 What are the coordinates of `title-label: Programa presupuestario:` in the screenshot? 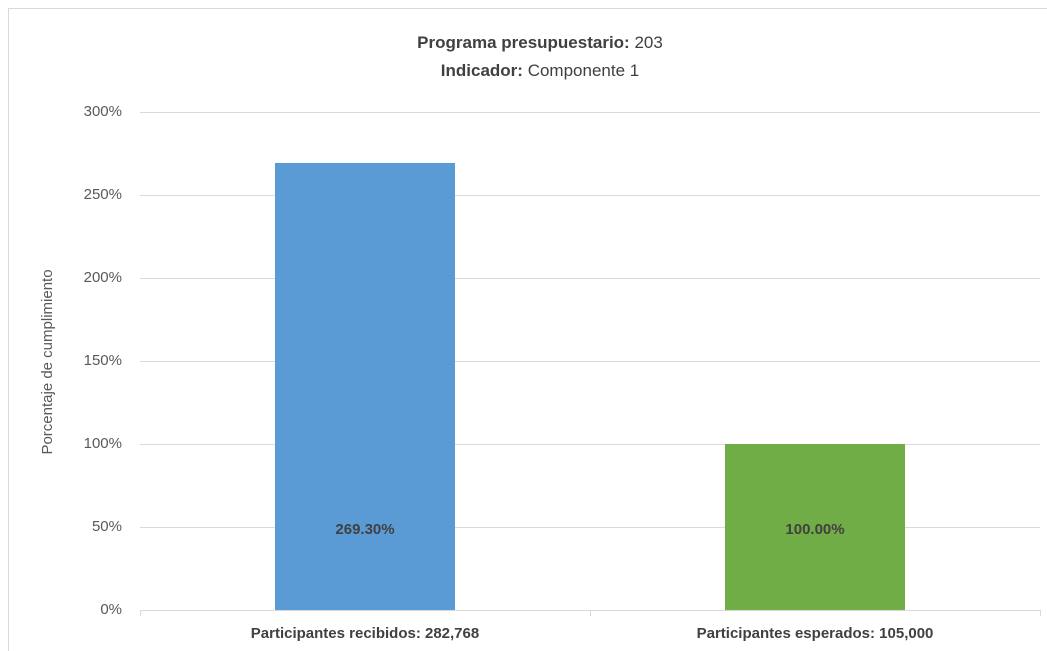 It's located at (523, 42).